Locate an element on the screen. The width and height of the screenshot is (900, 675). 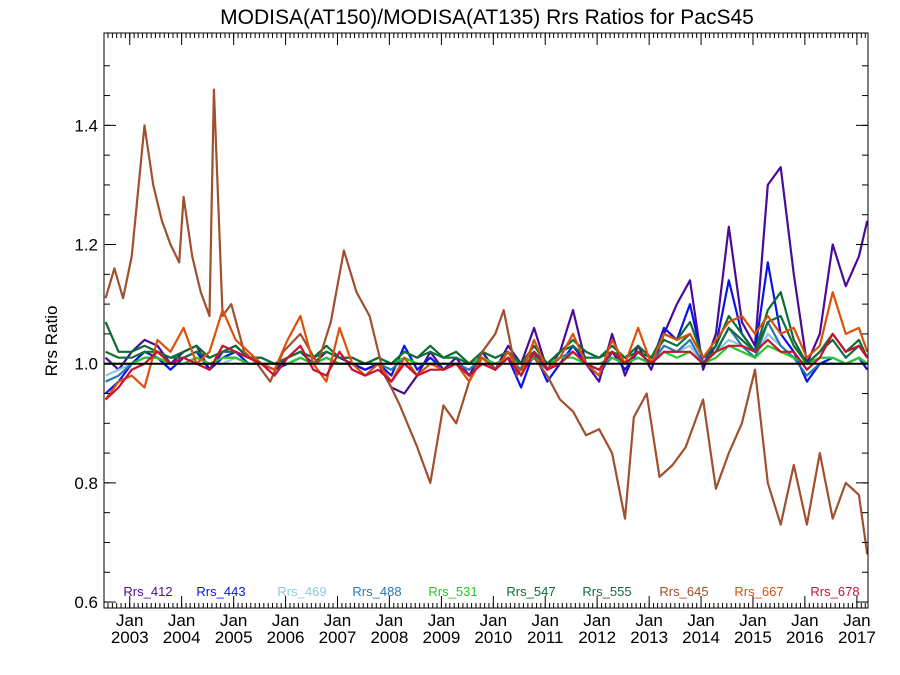
legend-entry-rrs-469: Rrs_469 is located at coordinates (301, 591).